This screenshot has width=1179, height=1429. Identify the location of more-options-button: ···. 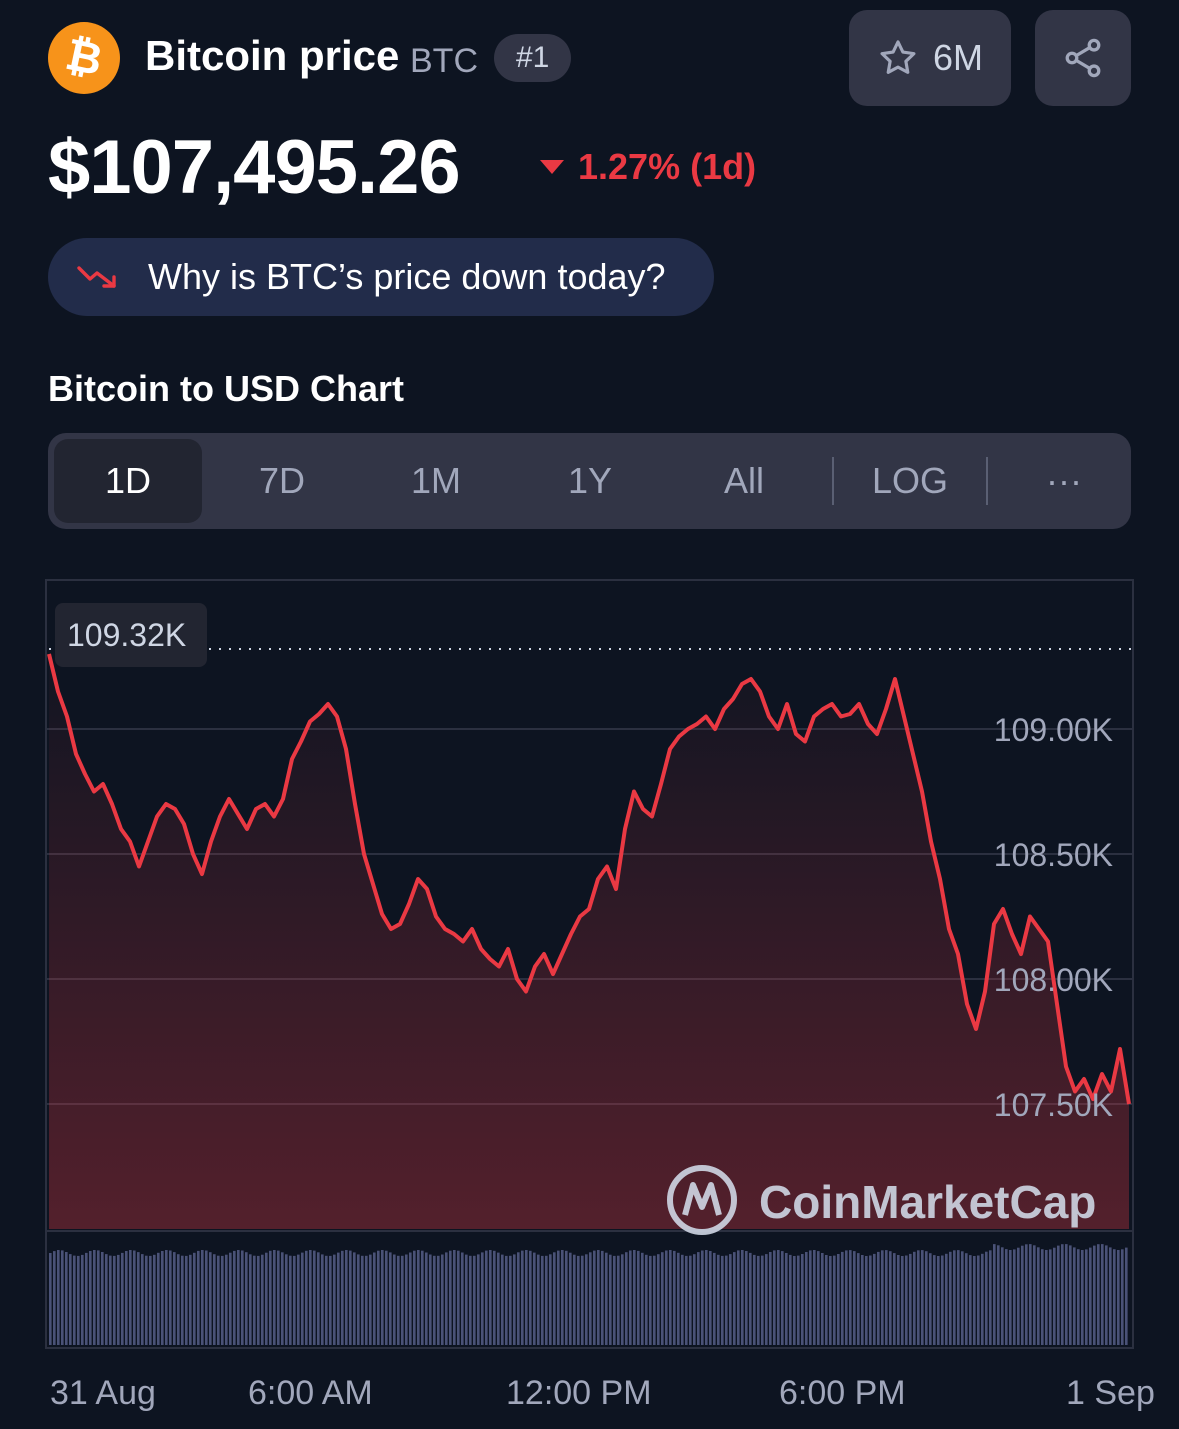
(1064, 480).